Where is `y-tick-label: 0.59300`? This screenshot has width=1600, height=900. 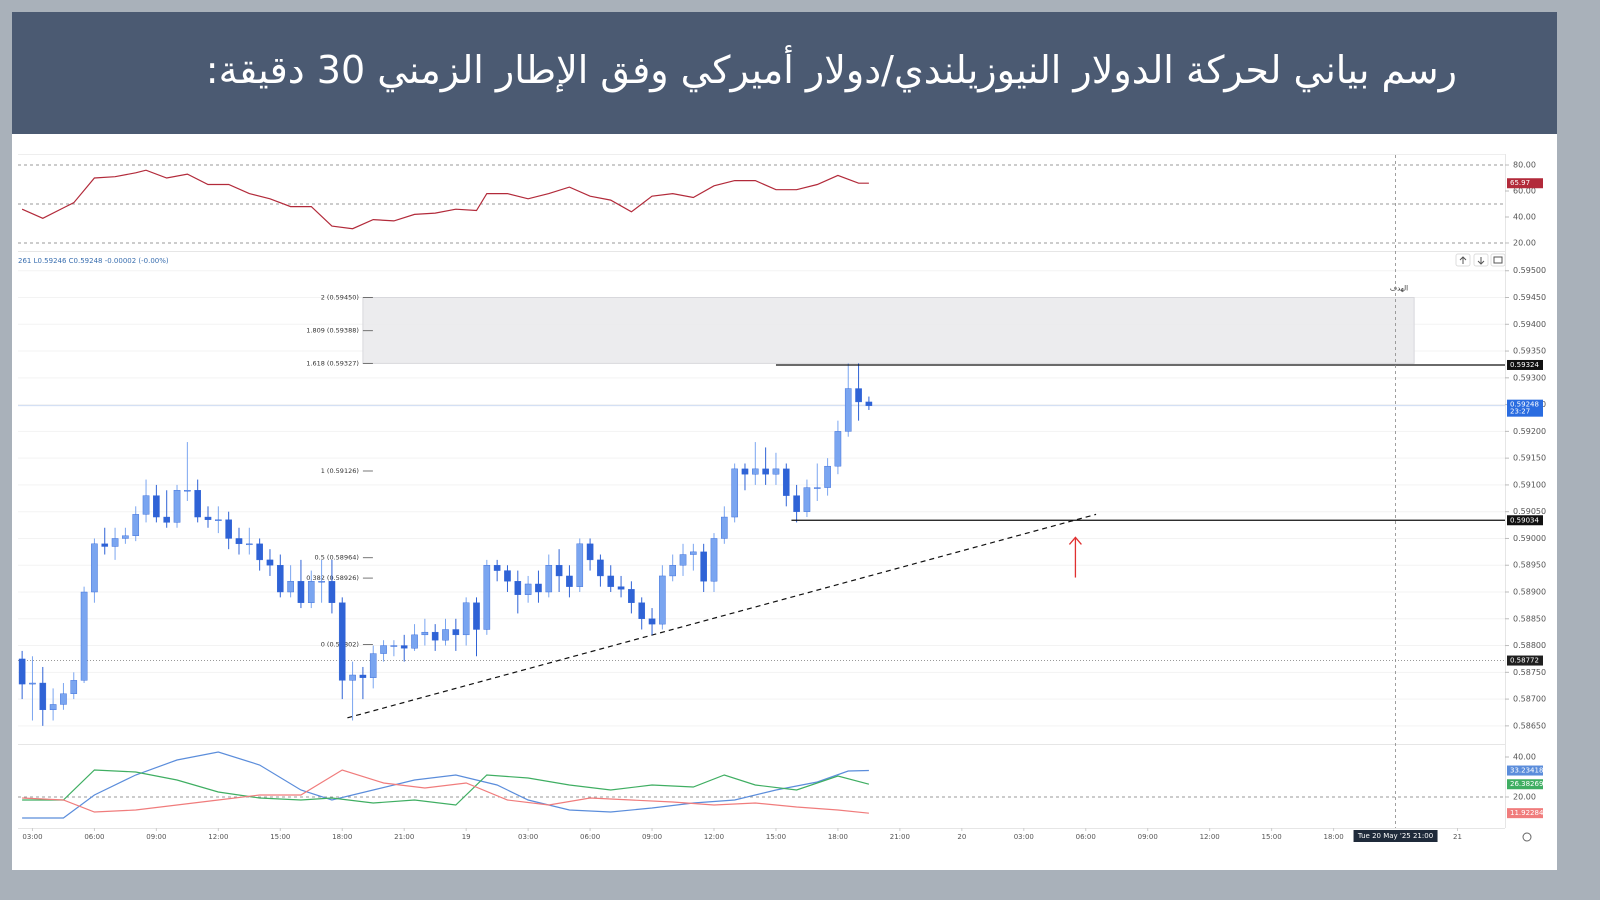 y-tick-label: 0.59300 is located at coordinates (1529, 377).